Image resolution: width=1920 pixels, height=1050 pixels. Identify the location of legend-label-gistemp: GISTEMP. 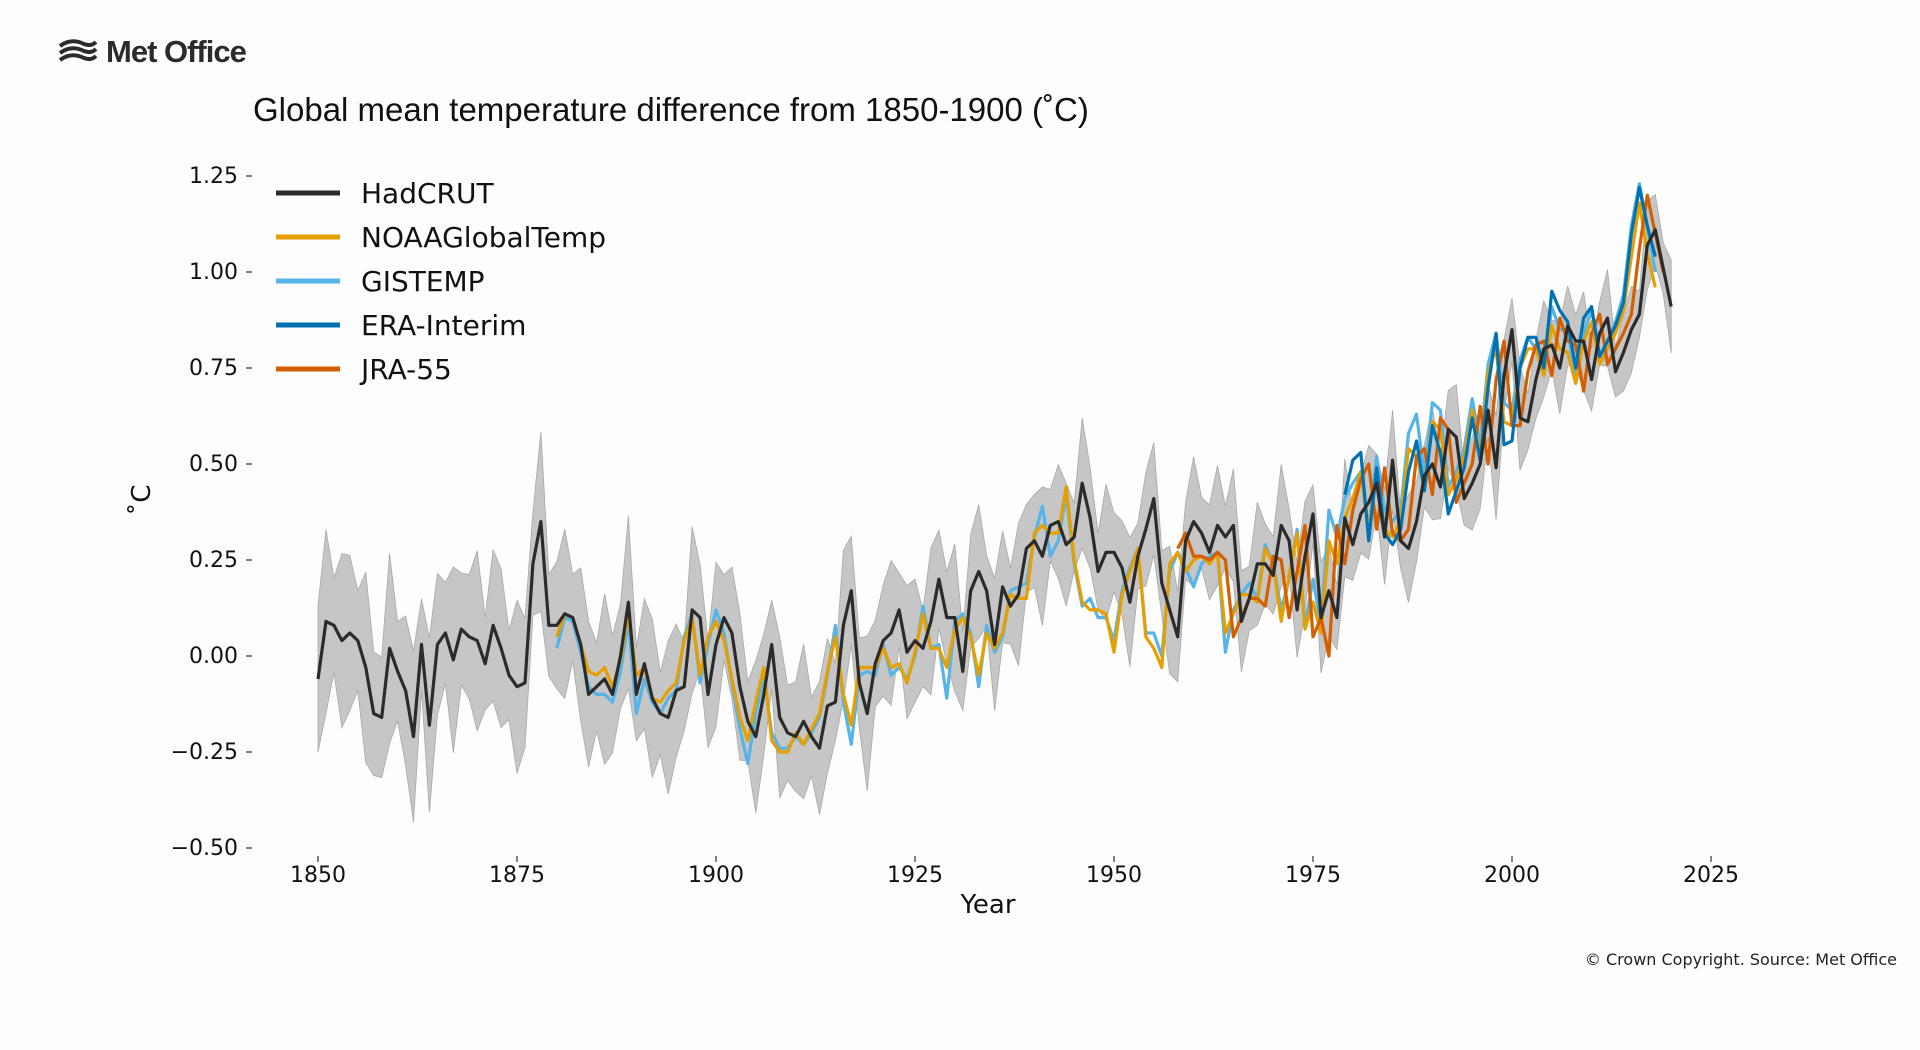
(423, 281).